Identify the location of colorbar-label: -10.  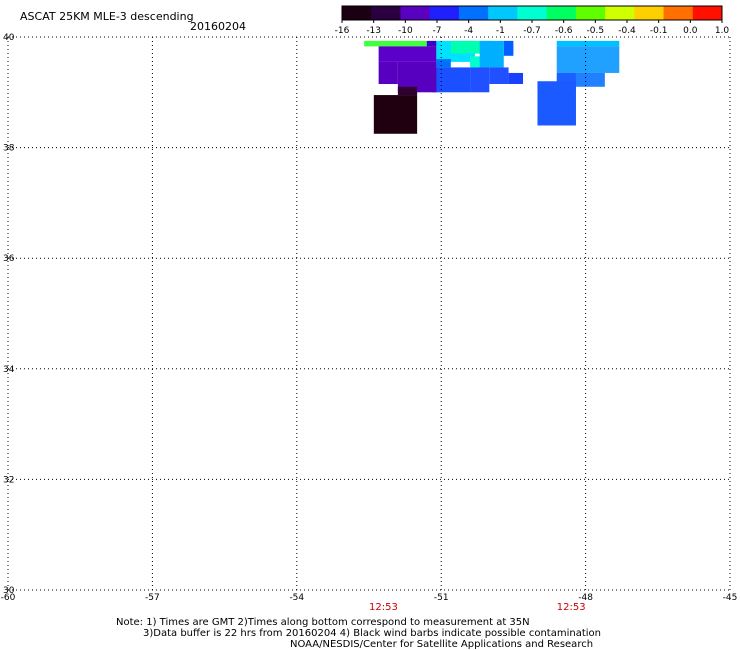
(405, 31).